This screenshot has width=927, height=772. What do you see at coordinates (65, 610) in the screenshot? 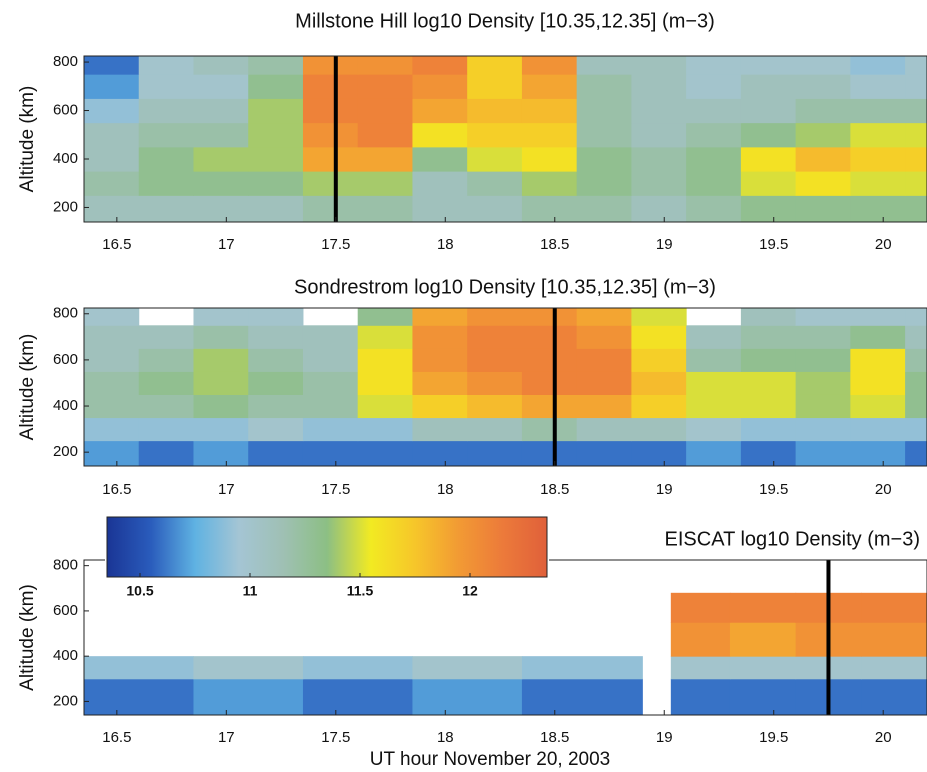
I see `y-tick-label: 600` at bounding box center [65, 610].